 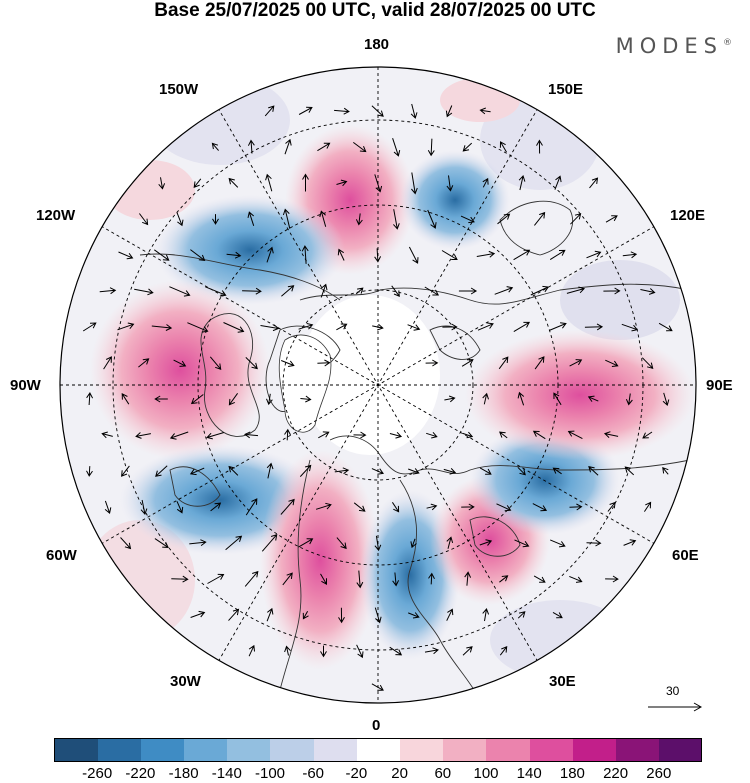 I want to click on anom-positive-central-asia, so click(x=580, y=395).